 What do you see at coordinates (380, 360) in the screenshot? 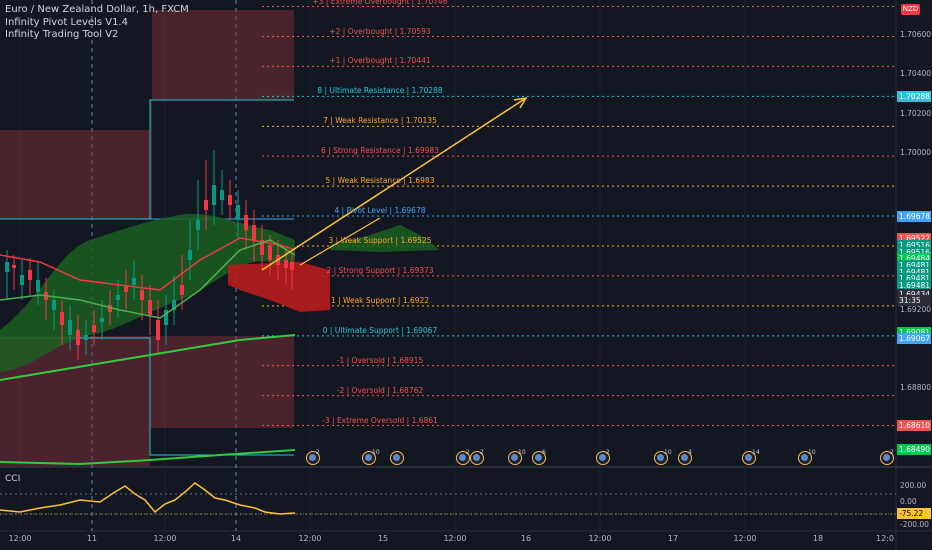
I see `level-label: -1 | Oversold | 1.68915` at bounding box center [380, 360].